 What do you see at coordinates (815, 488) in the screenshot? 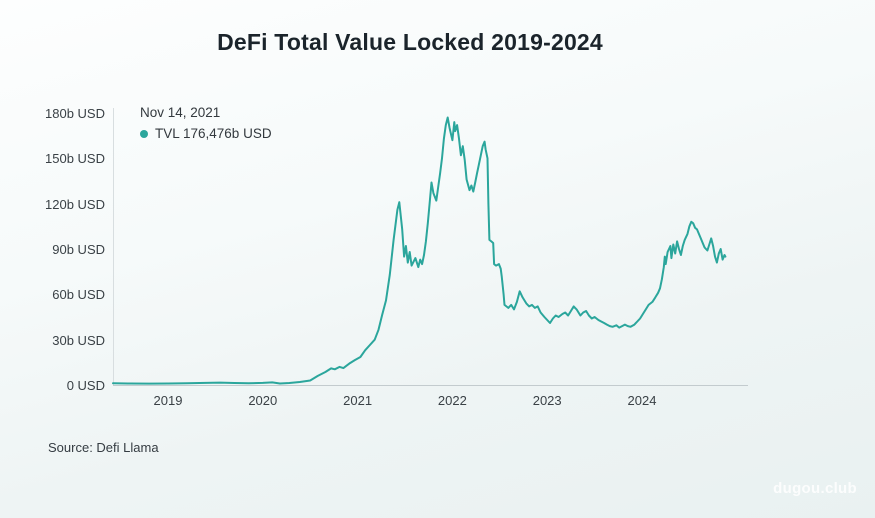
I see `watermark: dugou.club` at bounding box center [815, 488].